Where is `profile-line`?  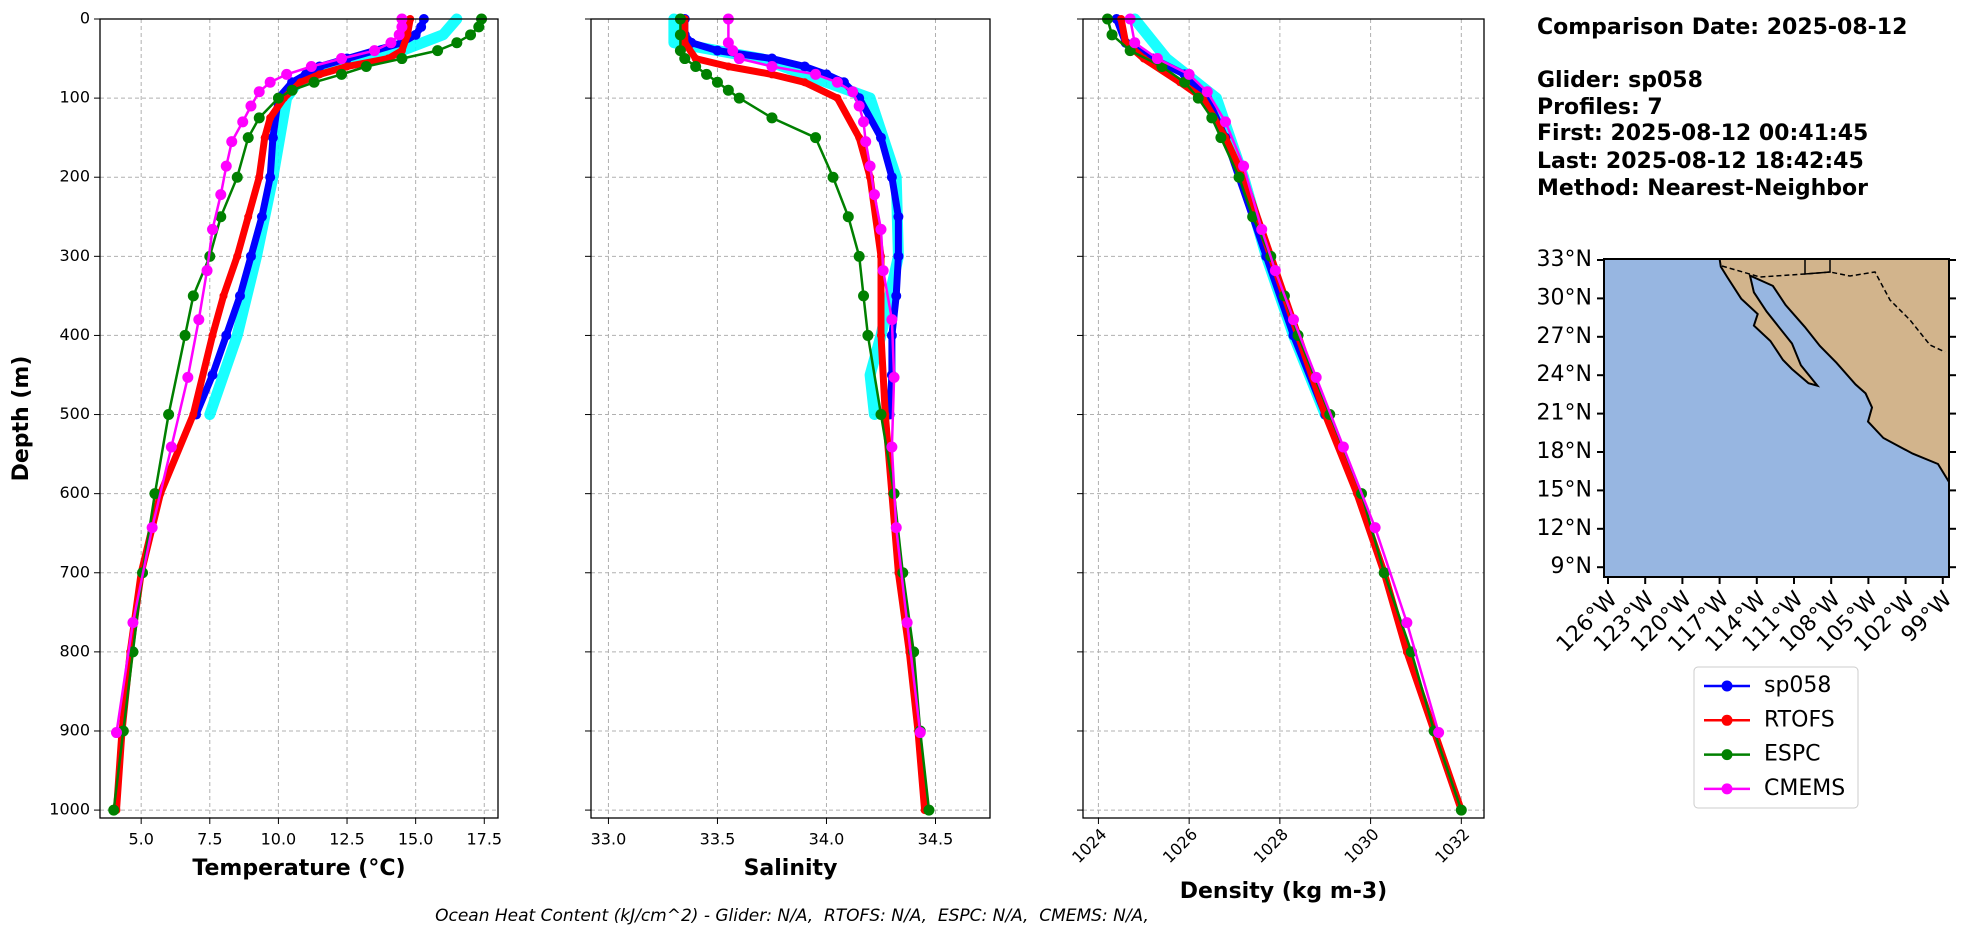 profile-line is located at coordinates (259, 375).